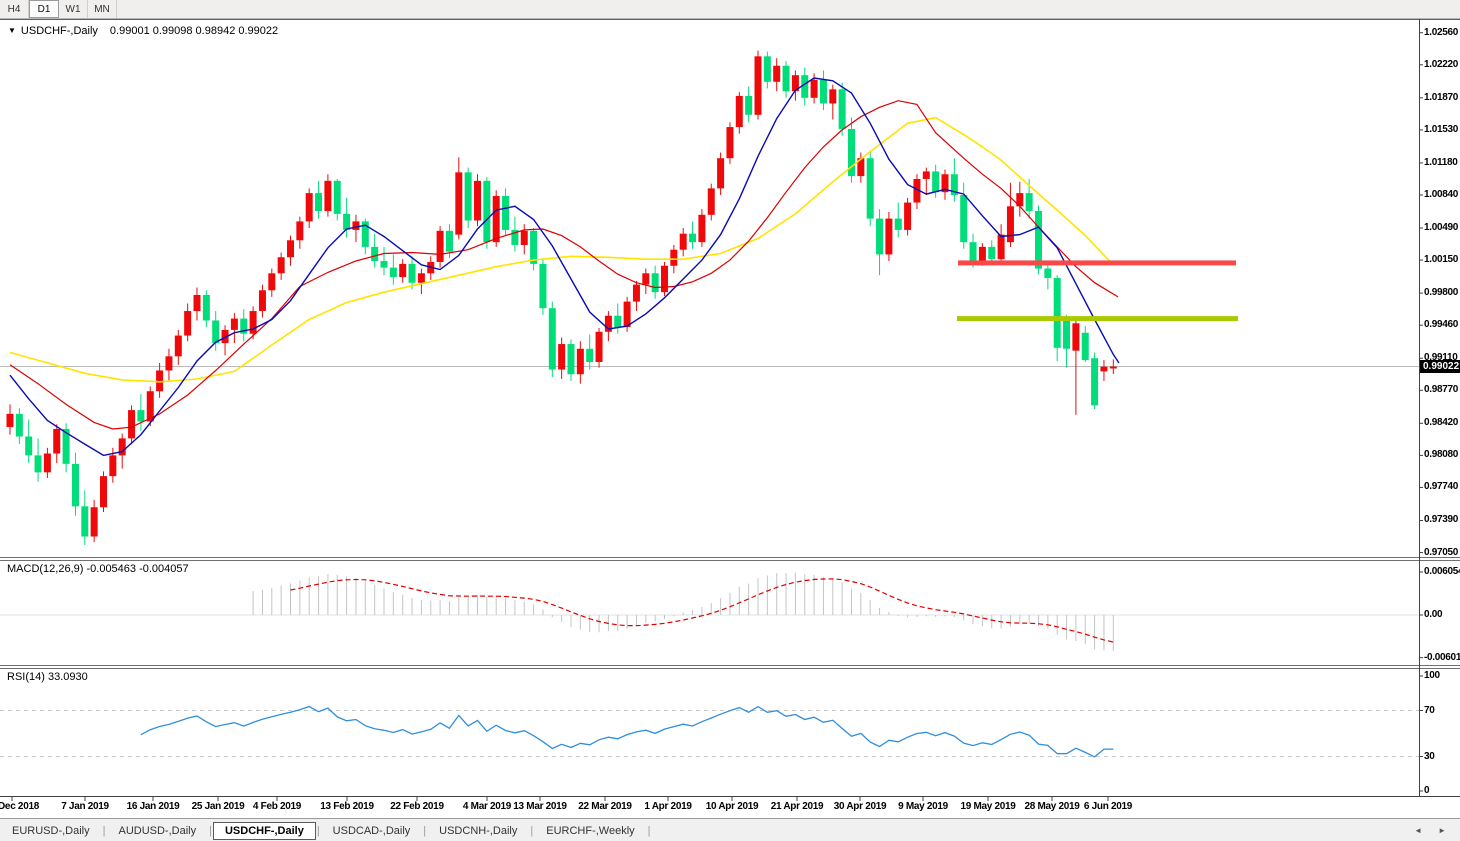 The image size is (1460, 841). Describe the element at coordinates (26, 677) in the screenshot. I see `rsi-name: RSI(14)` at that location.